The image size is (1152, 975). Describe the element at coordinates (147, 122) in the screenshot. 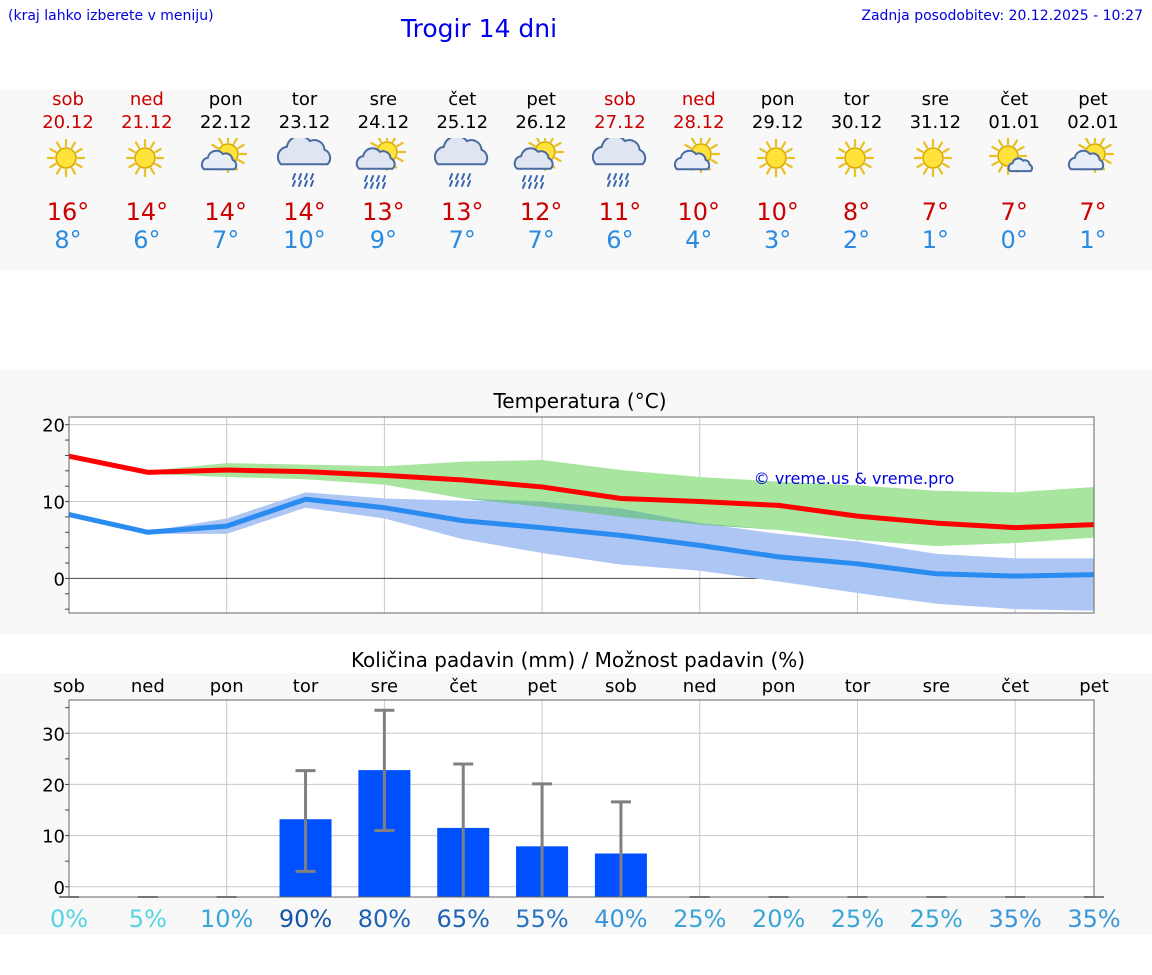

I see `day-date: 21.12` at that location.